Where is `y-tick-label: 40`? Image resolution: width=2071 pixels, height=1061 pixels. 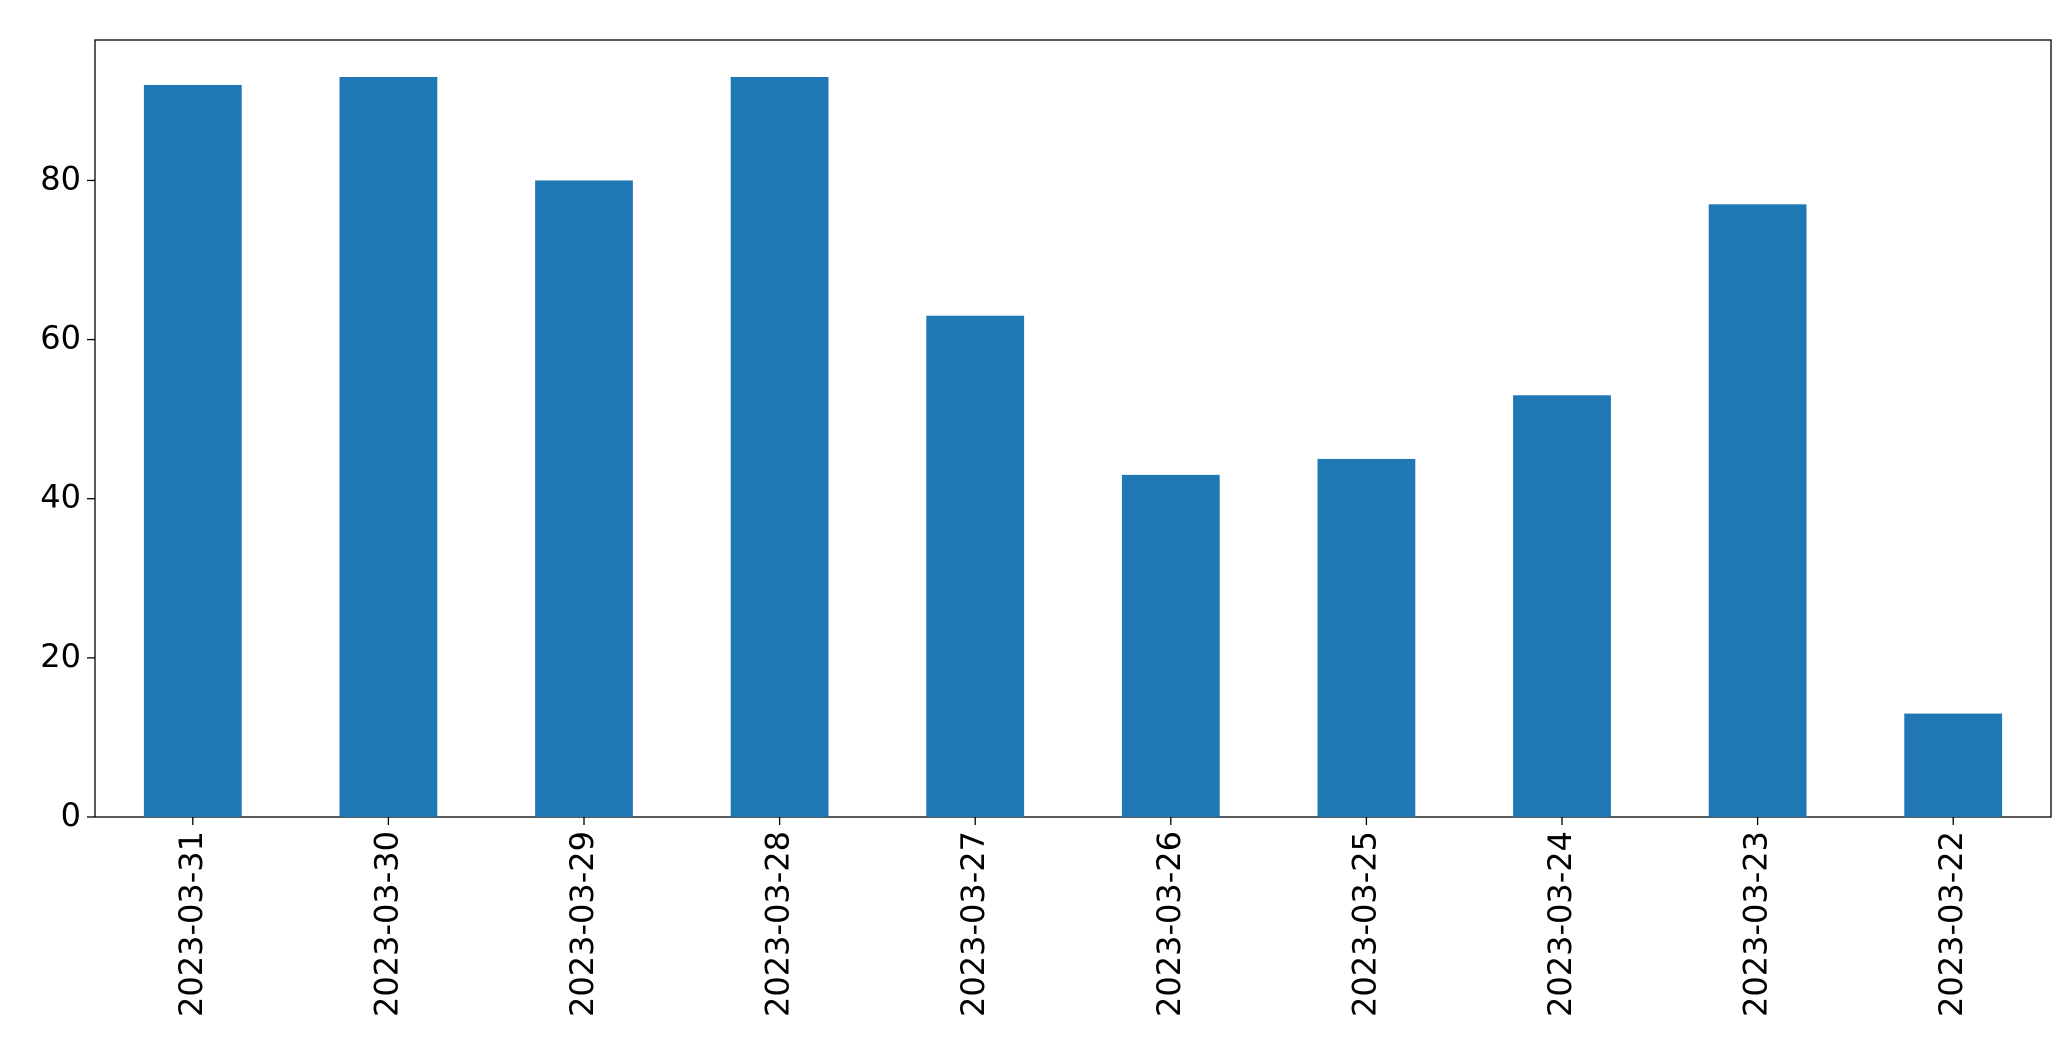 y-tick-label: 40 is located at coordinates (60, 497).